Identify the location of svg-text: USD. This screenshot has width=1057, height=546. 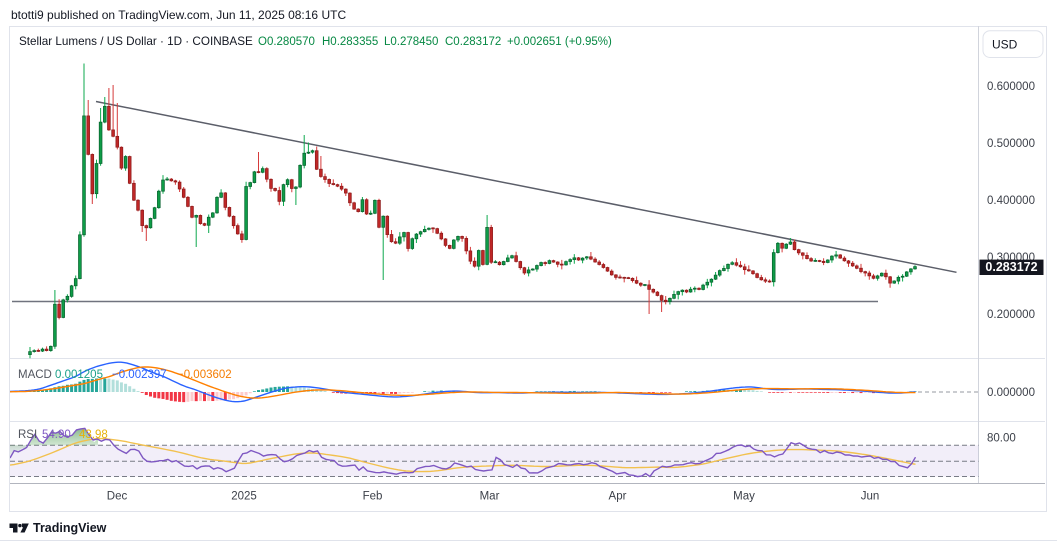
(1005, 45).